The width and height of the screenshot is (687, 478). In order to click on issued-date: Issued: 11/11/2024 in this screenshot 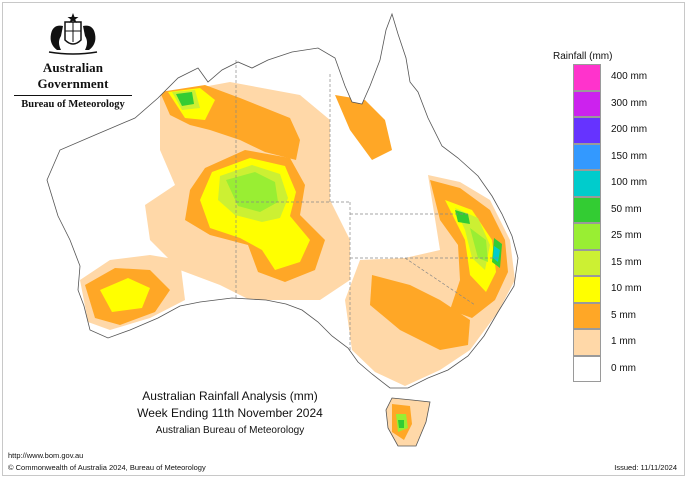, I will do `click(645, 467)`.